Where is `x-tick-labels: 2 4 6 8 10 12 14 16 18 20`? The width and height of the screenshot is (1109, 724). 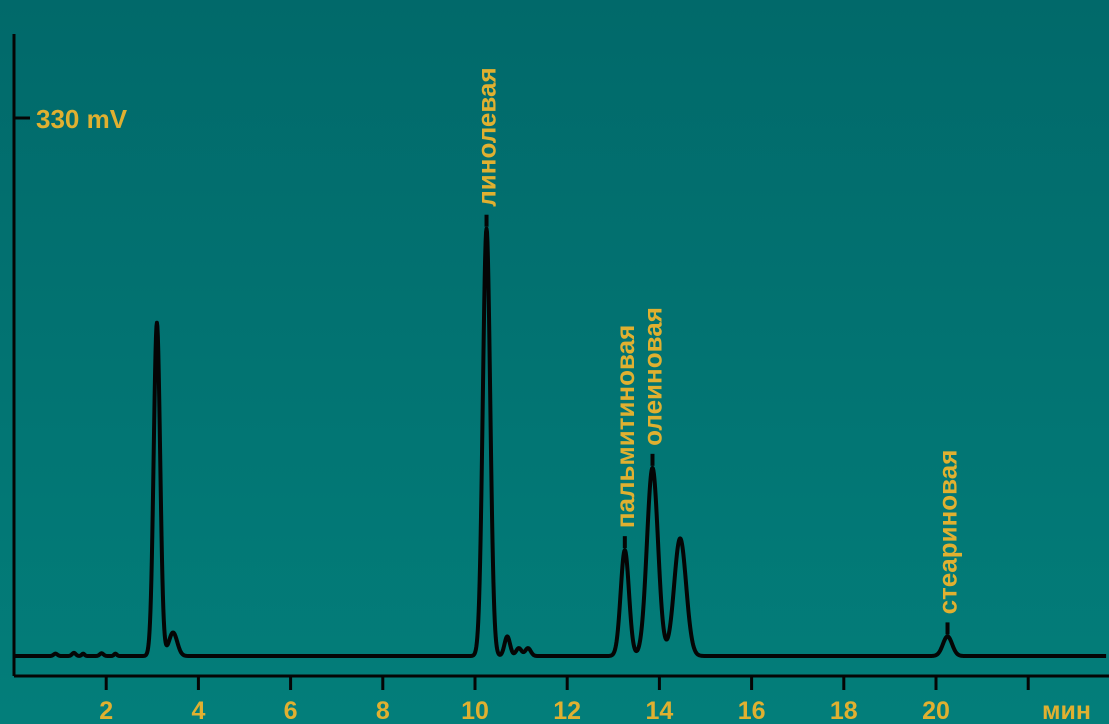 x-tick-labels: 2 4 6 8 10 12 14 16 18 20 is located at coordinates (524, 710).